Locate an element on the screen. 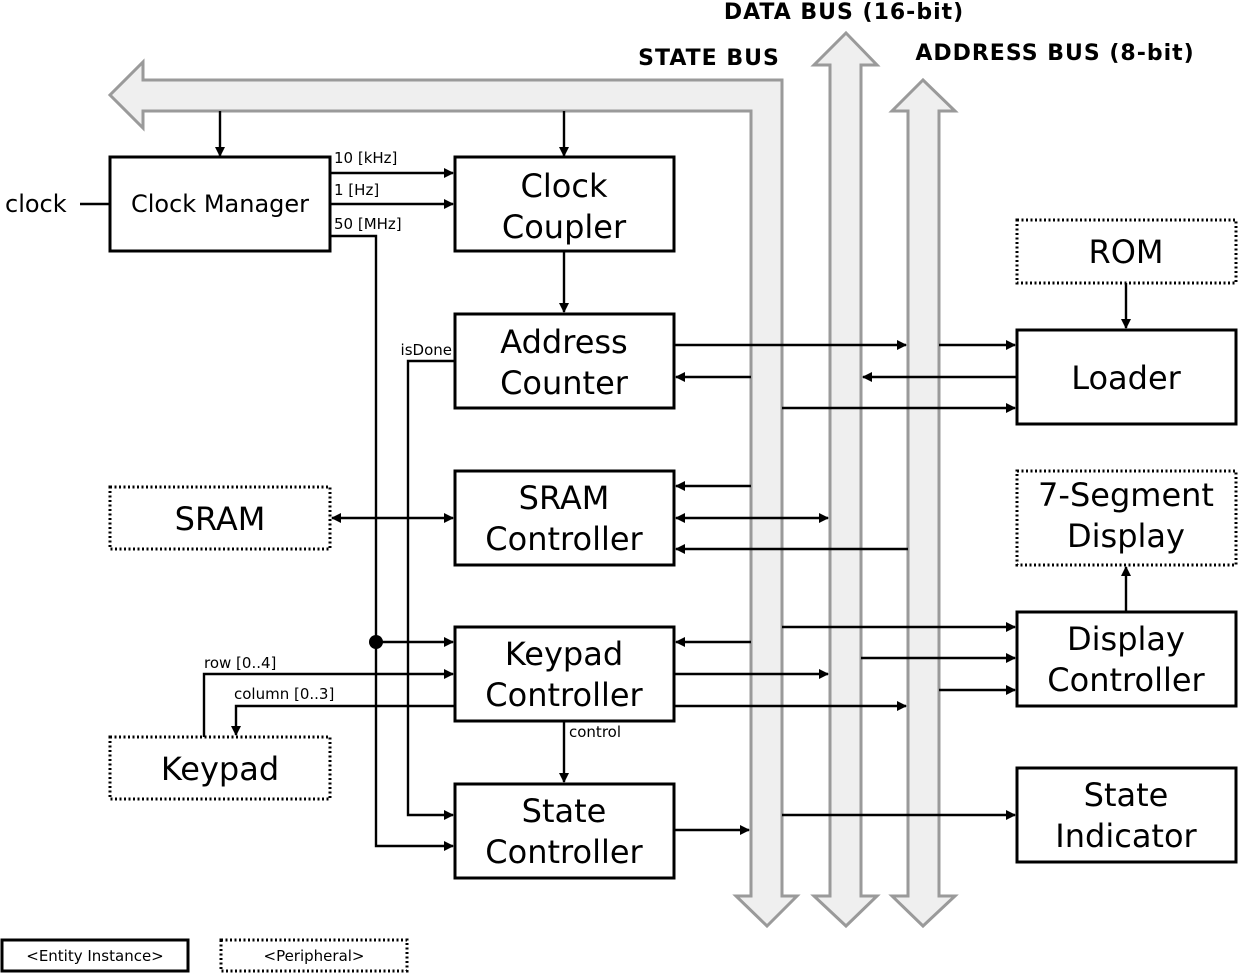 The width and height of the screenshot is (1238, 973). display-controller-label-line2: Controller is located at coordinates (1126, 680).